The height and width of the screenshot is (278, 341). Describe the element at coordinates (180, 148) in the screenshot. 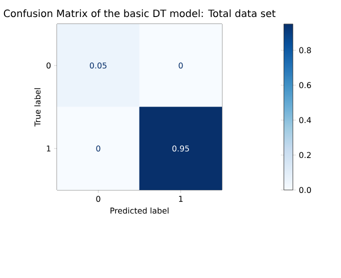

I see `data-label: 0.95` at that location.